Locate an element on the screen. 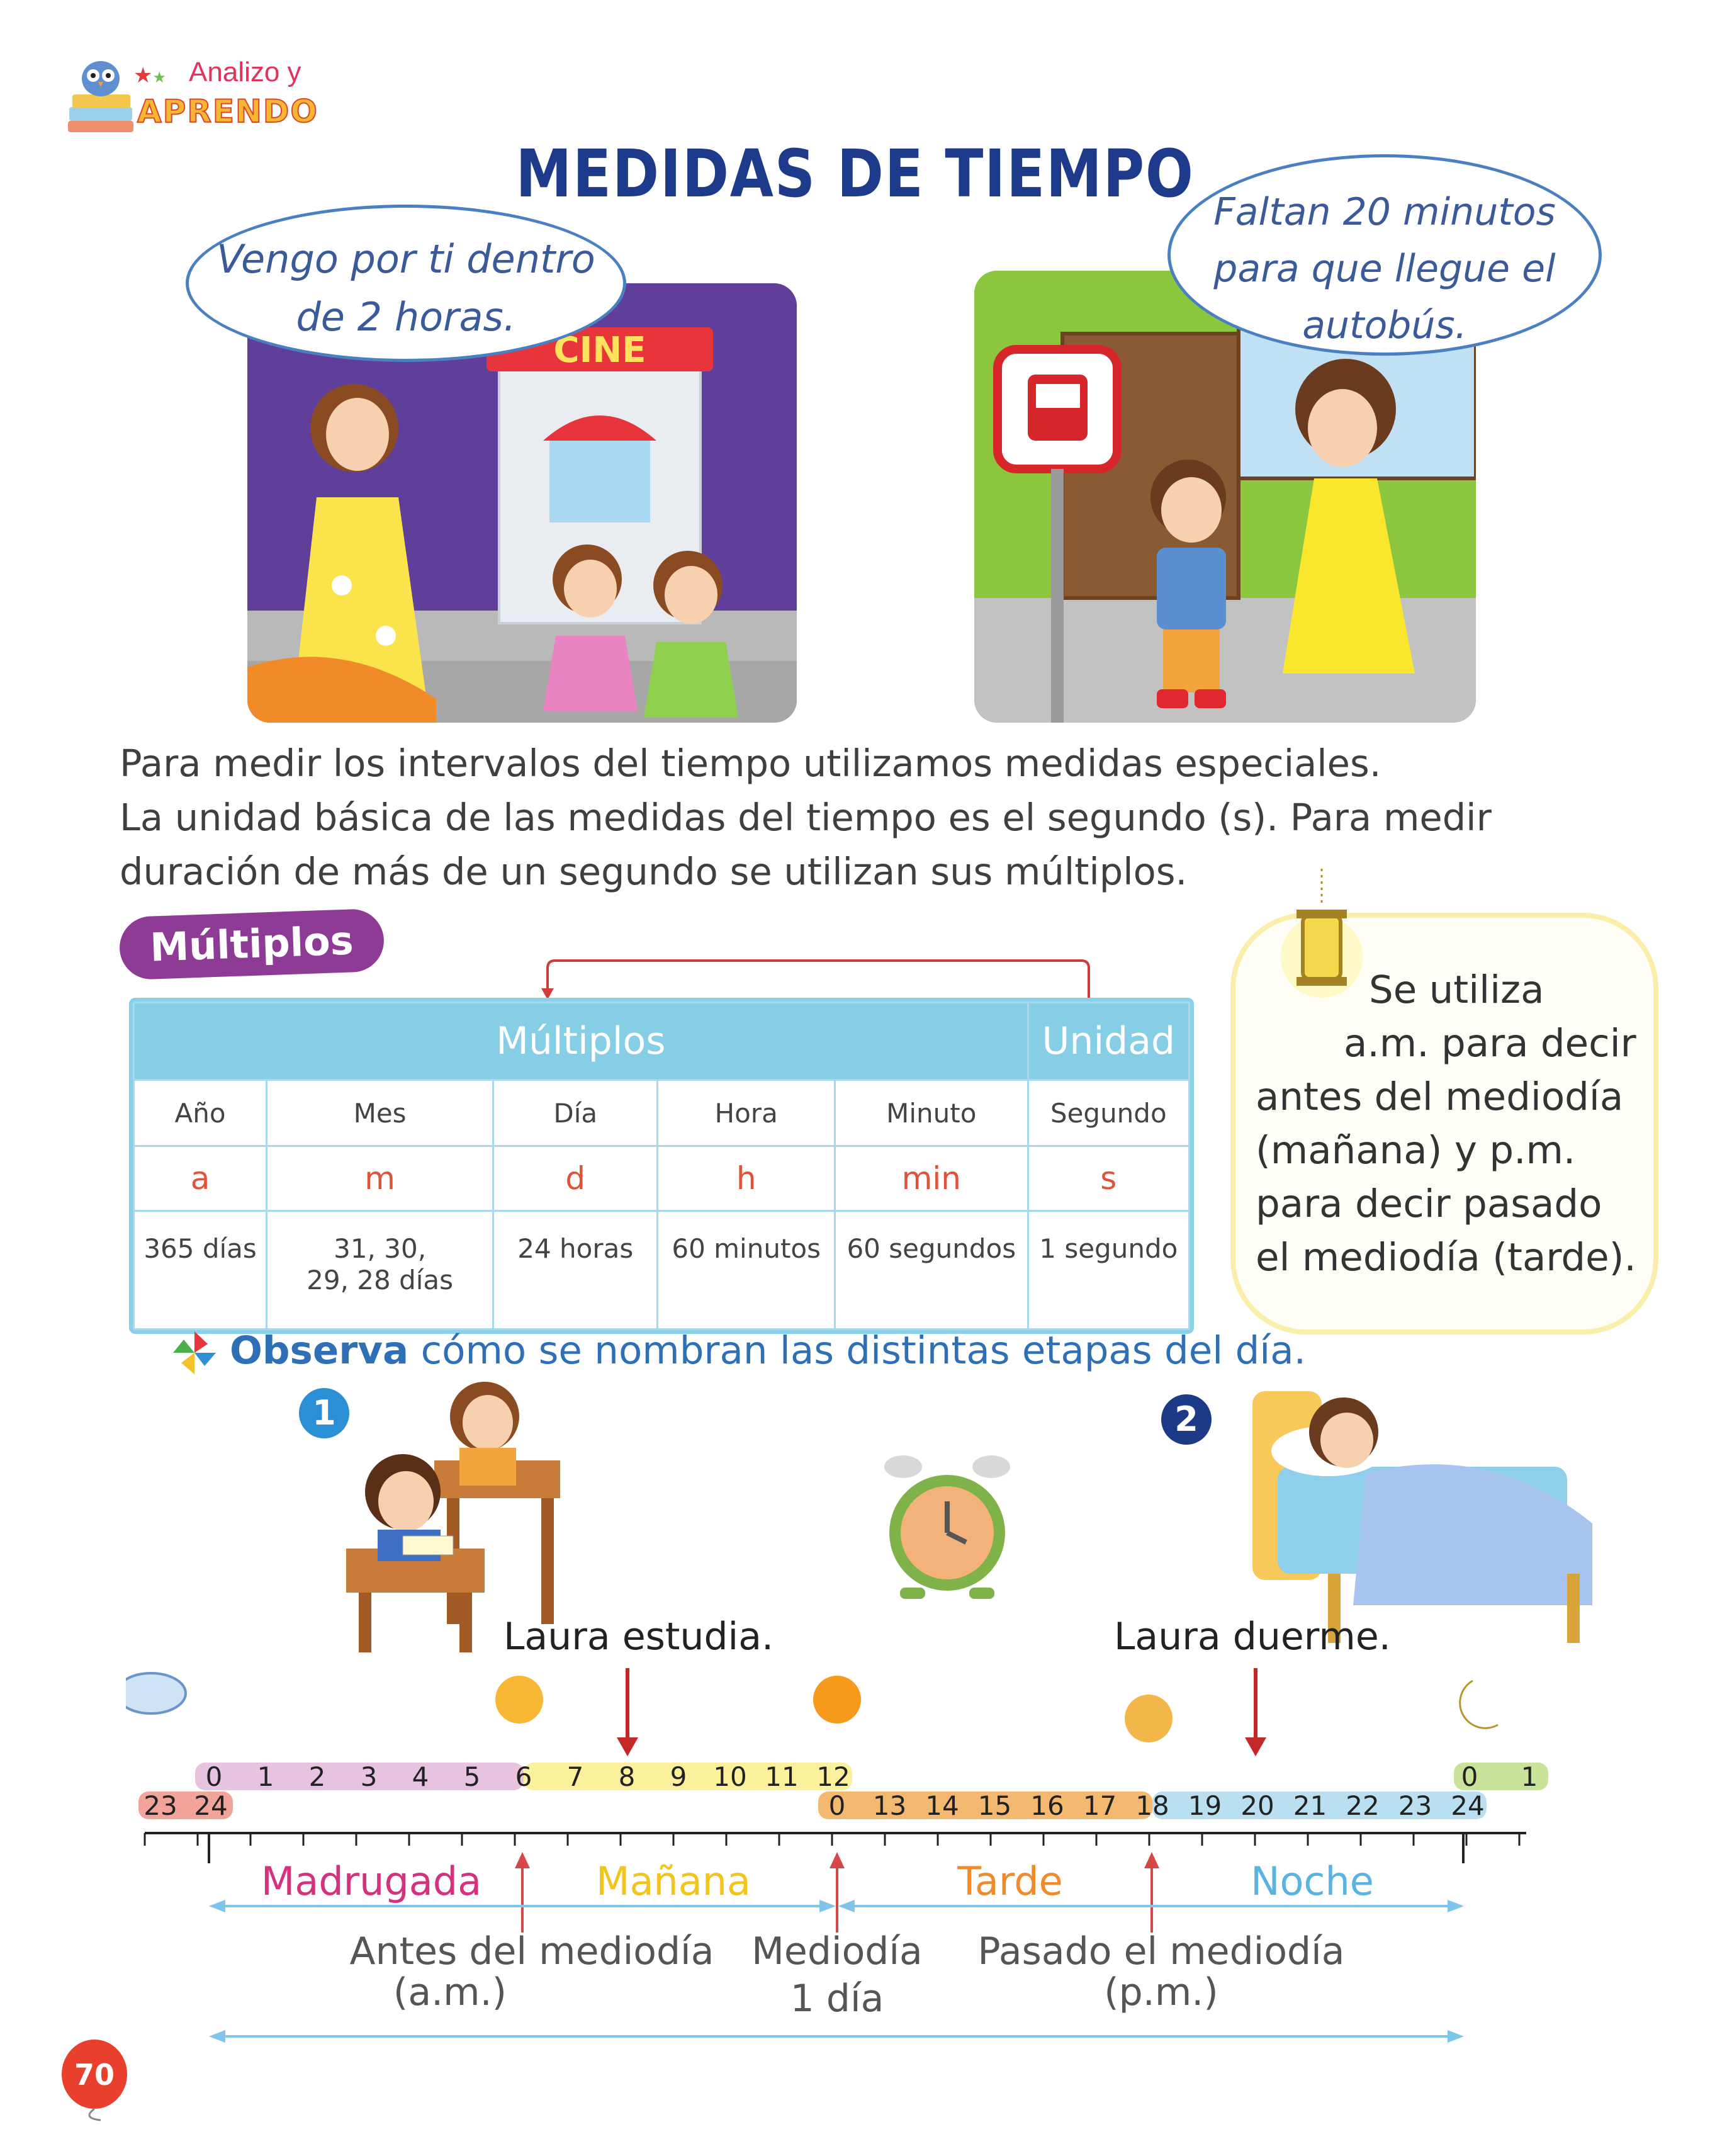  hour-label-pm: 16 is located at coordinates (1047, 1805).